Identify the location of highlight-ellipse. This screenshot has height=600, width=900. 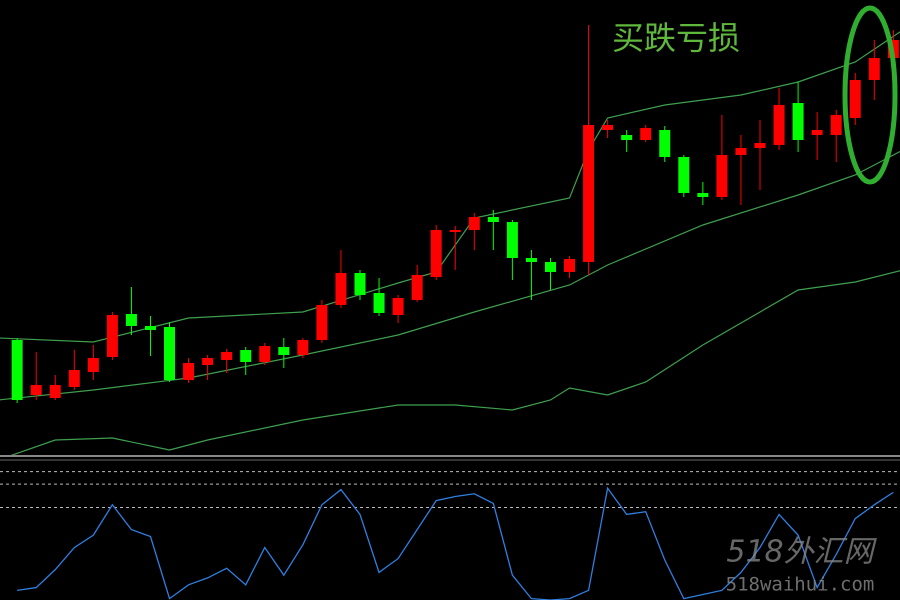
(870, 95).